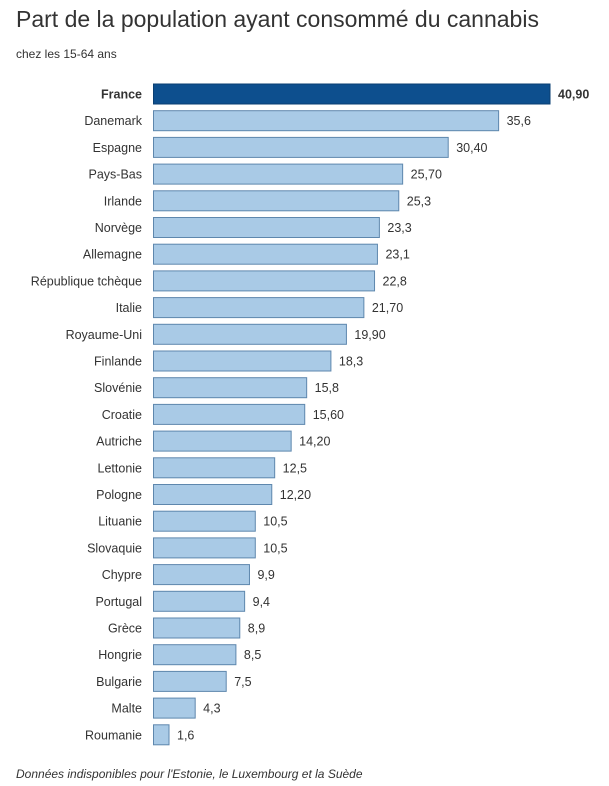 This screenshot has width=609, height=786. What do you see at coordinates (104, 335) in the screenshot?
I see `category-label: Royaume-Uni` at bounding box center [104, 335].